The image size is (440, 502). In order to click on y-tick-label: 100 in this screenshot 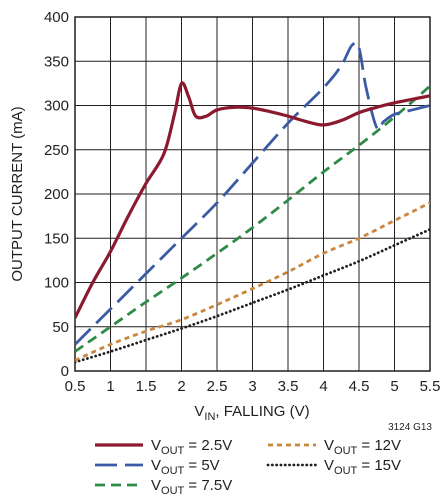, I will do `click(56, 283)`.